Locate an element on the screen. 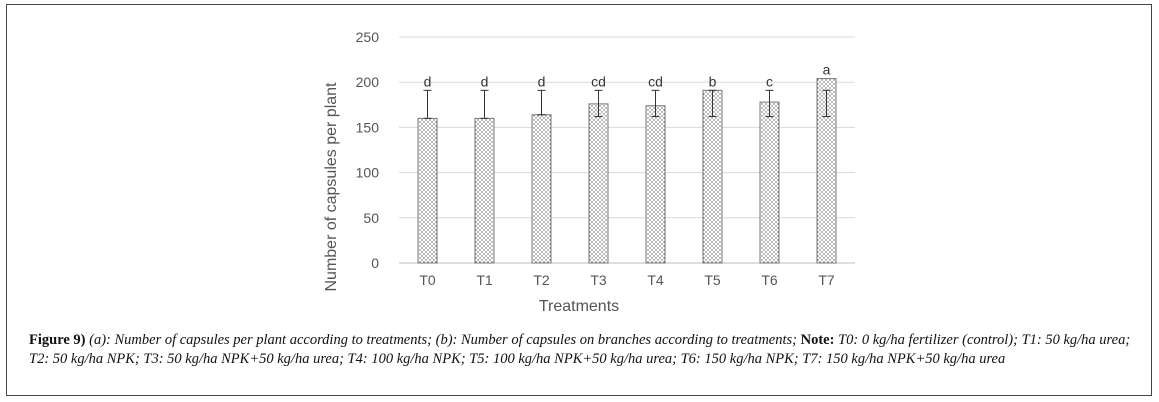 This screenshot has width=1159, height=402. x-tick-label: T7 is located at coordinates (826, 280).